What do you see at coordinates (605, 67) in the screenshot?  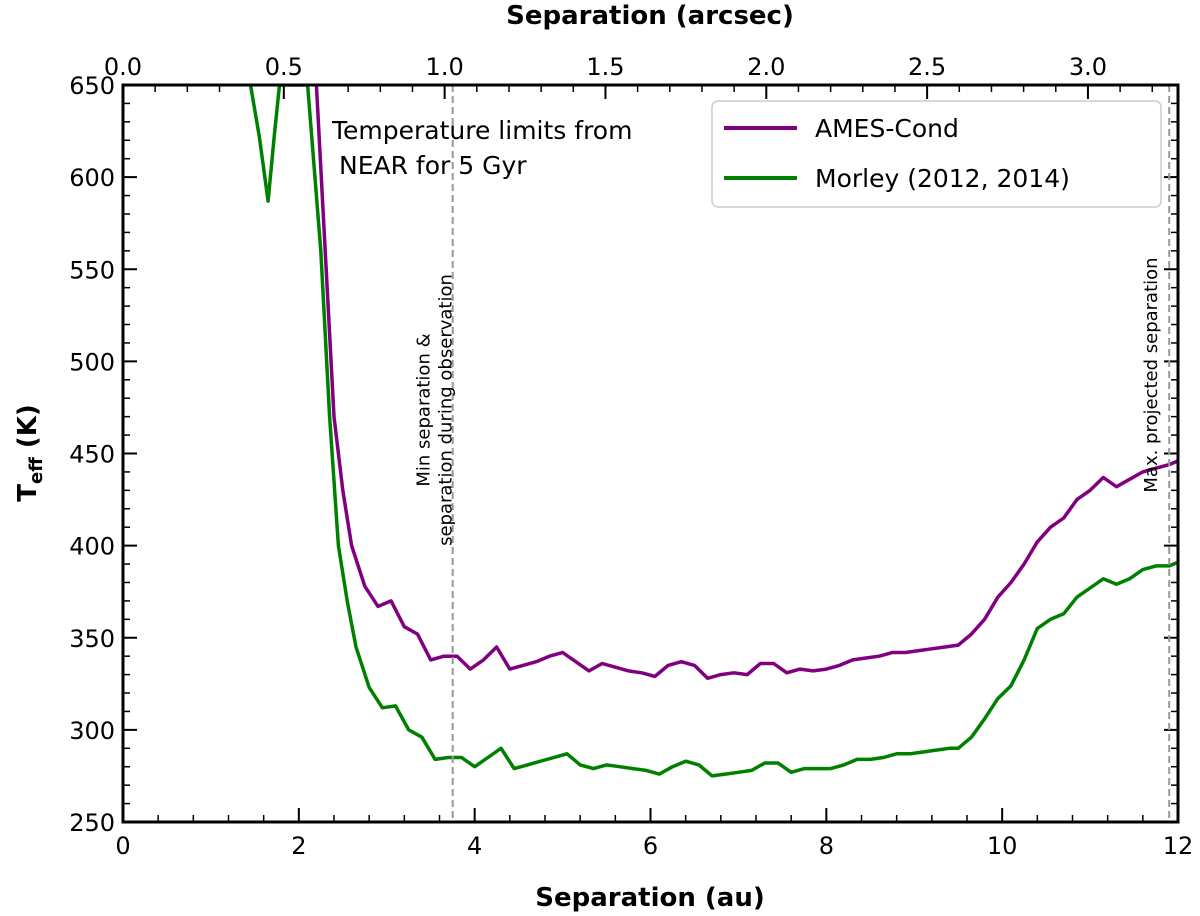 I see `top-x-tick-label: 1.5` at bounding box center [605, 67].